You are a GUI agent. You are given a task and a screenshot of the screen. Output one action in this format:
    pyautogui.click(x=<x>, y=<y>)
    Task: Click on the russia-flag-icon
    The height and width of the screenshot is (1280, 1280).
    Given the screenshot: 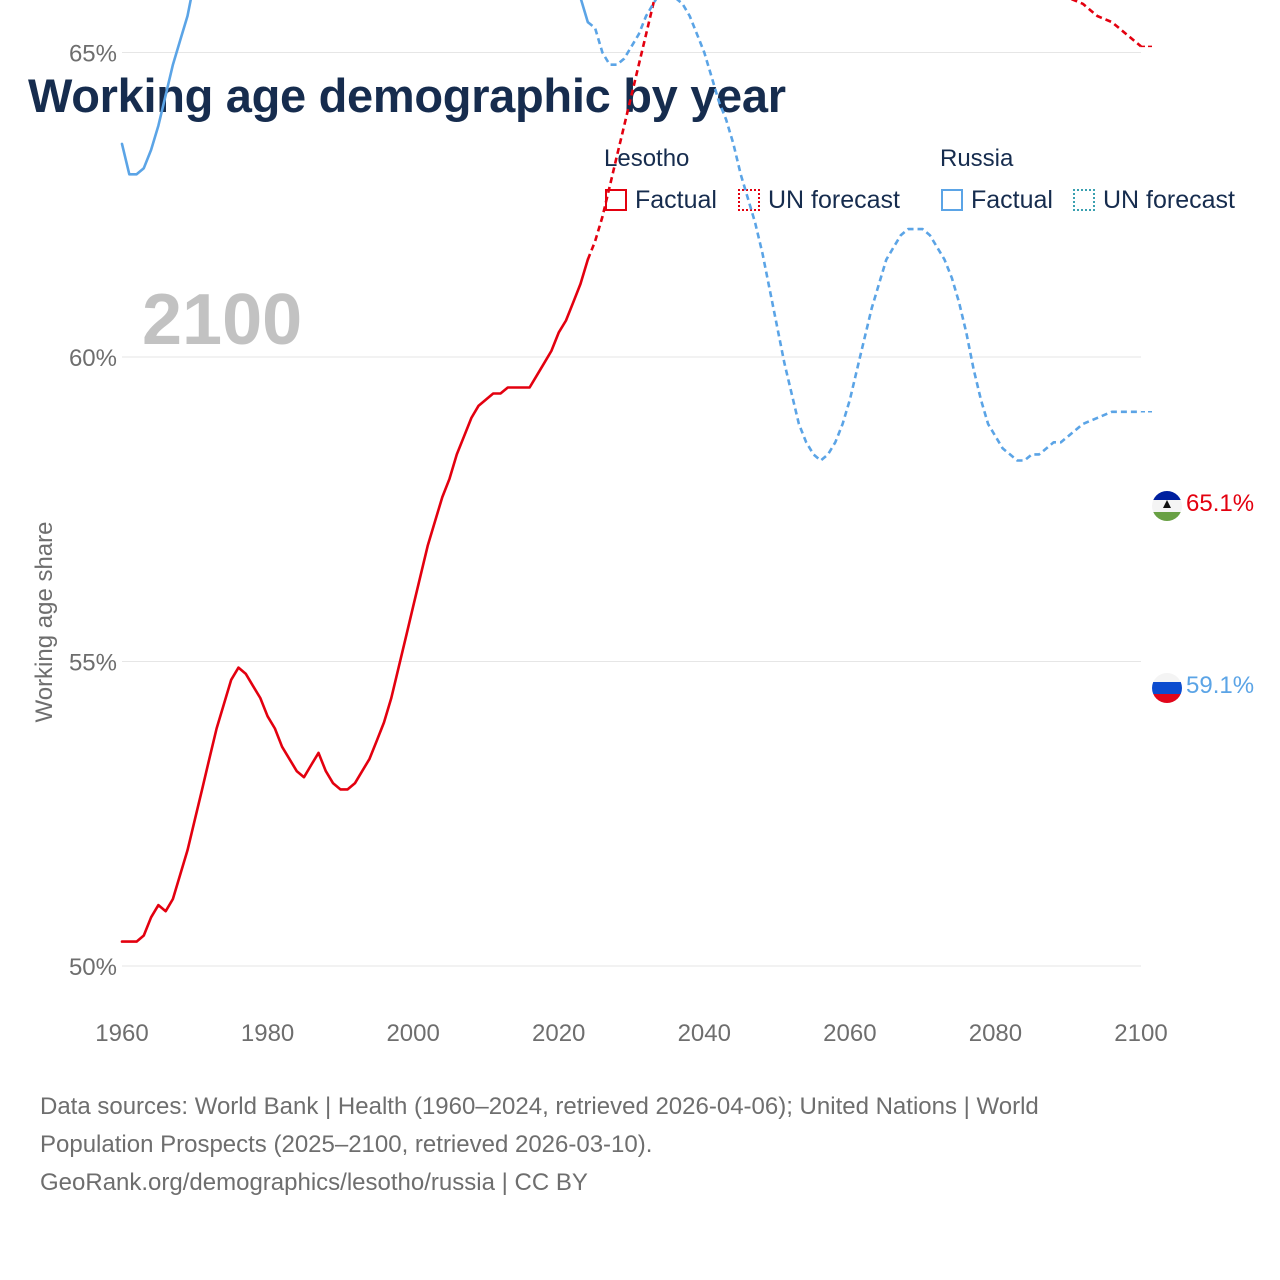 What is the action you would take?
    pyautogui.click(x=1167, y=688)
    